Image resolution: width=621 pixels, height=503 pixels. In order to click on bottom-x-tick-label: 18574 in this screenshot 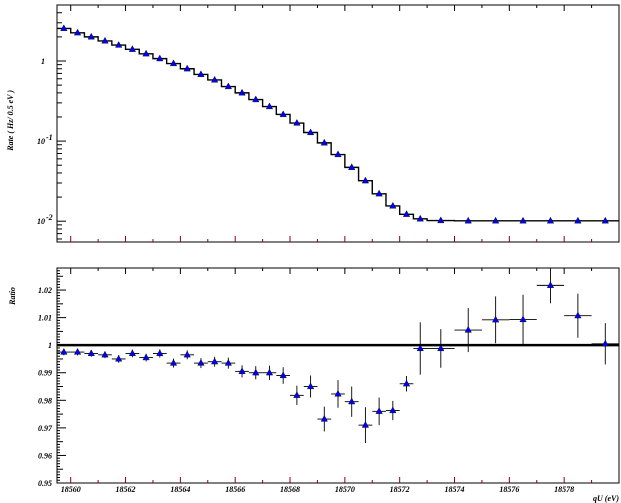, I will do `click(455, 489)`.